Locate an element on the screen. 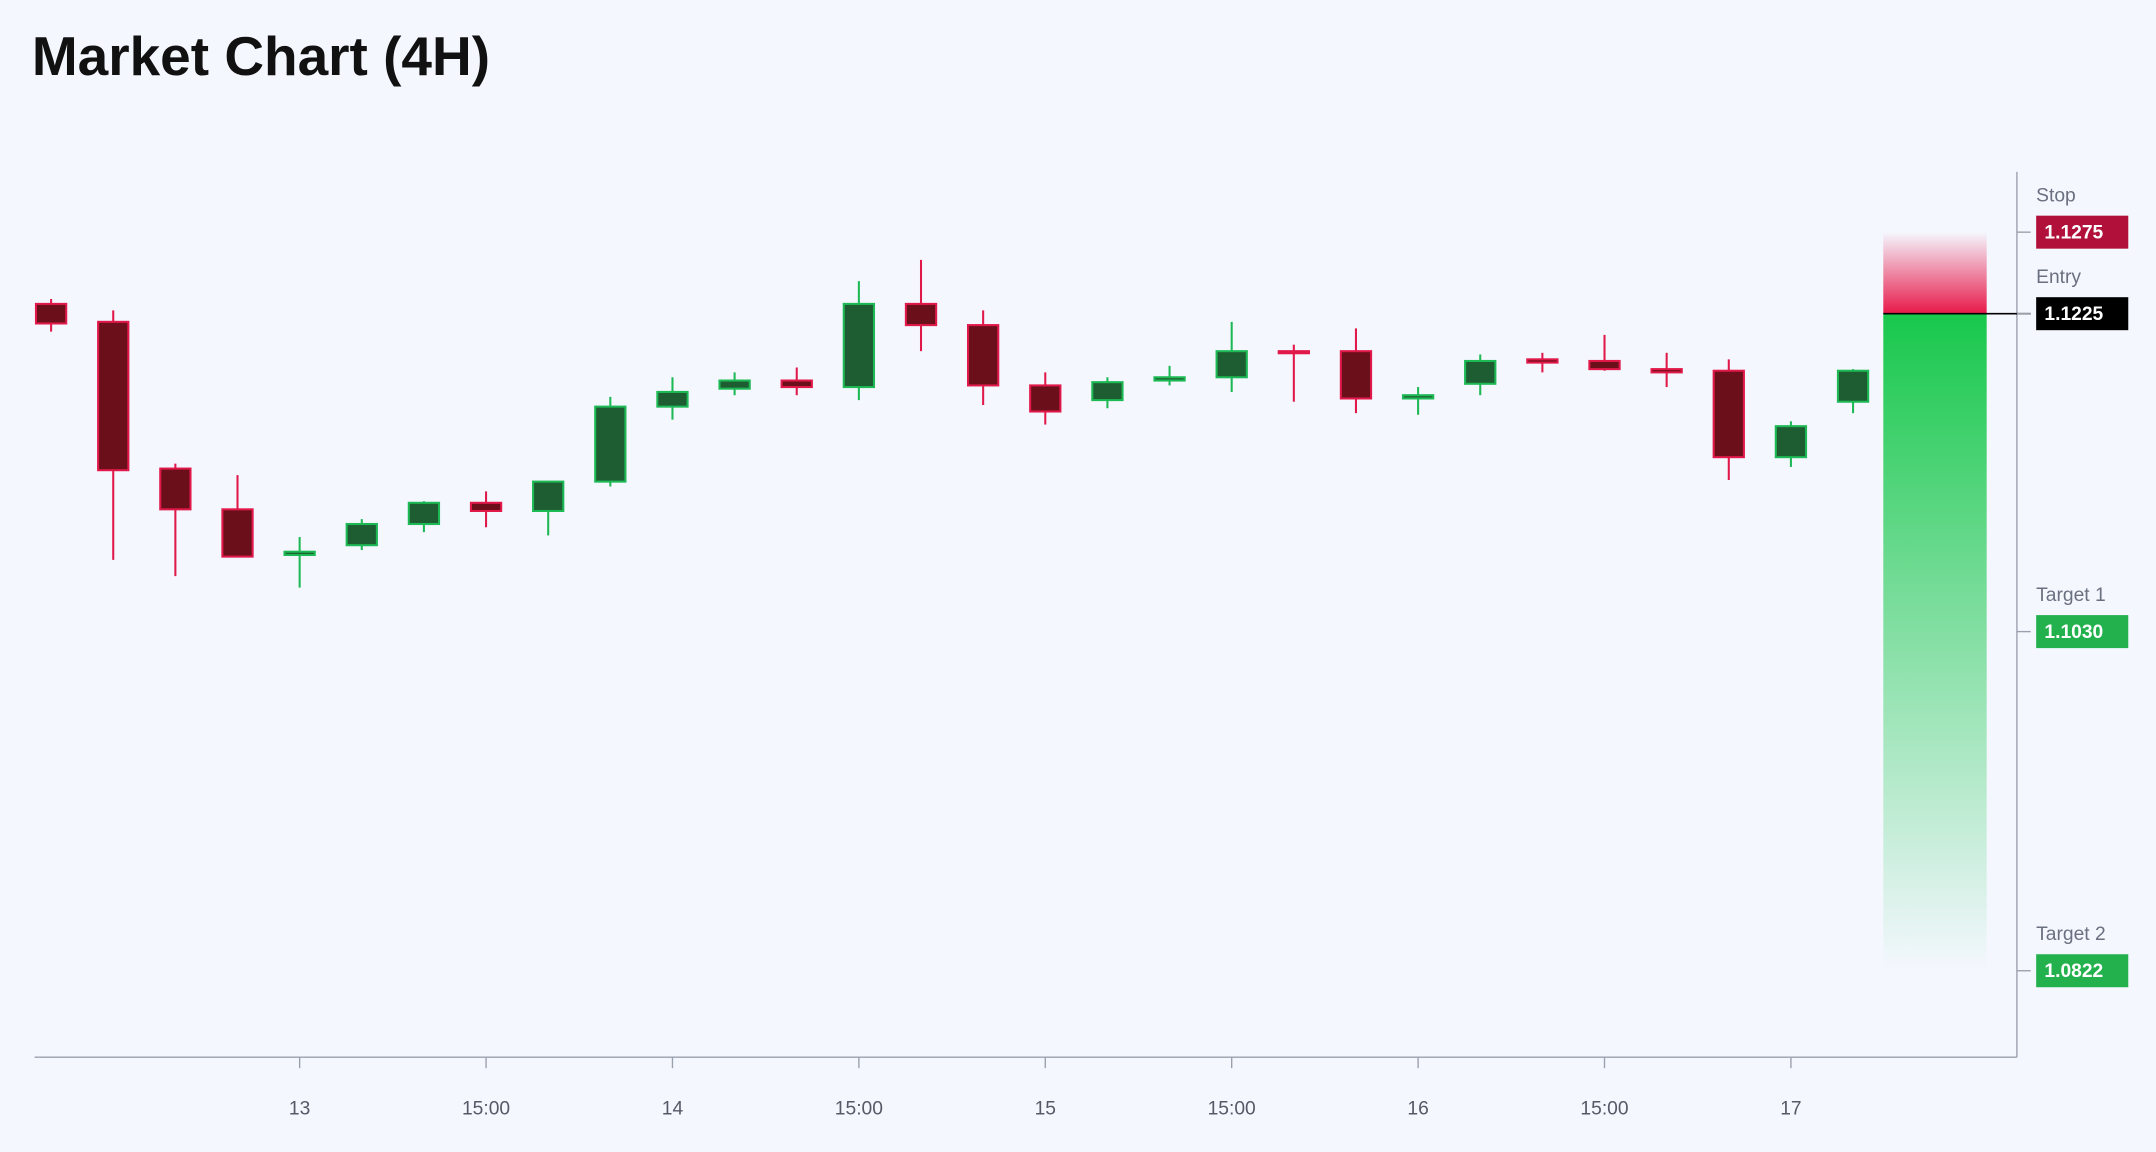 The height and width of the screenshot is (1152, 2156). x-tick-label: 13 is located at coordinates (299, 1108).